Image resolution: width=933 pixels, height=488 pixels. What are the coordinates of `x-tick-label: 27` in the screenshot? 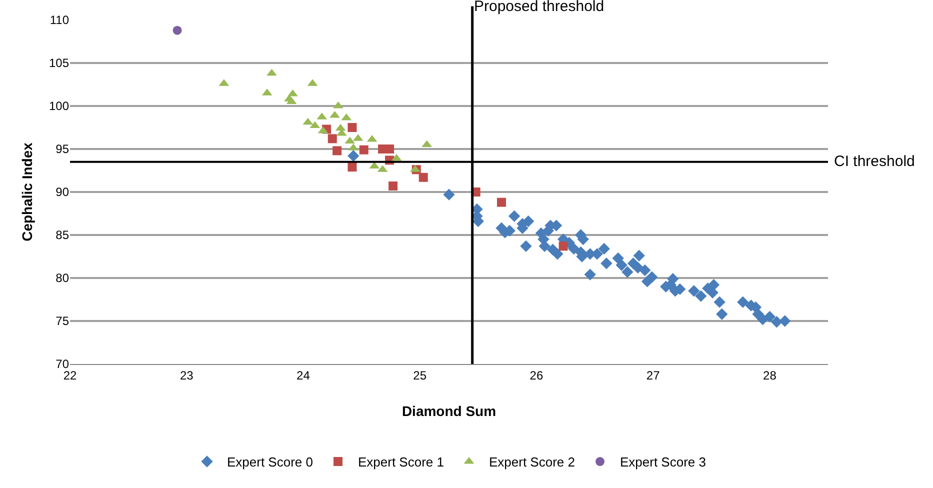 It's located at (653, 375).